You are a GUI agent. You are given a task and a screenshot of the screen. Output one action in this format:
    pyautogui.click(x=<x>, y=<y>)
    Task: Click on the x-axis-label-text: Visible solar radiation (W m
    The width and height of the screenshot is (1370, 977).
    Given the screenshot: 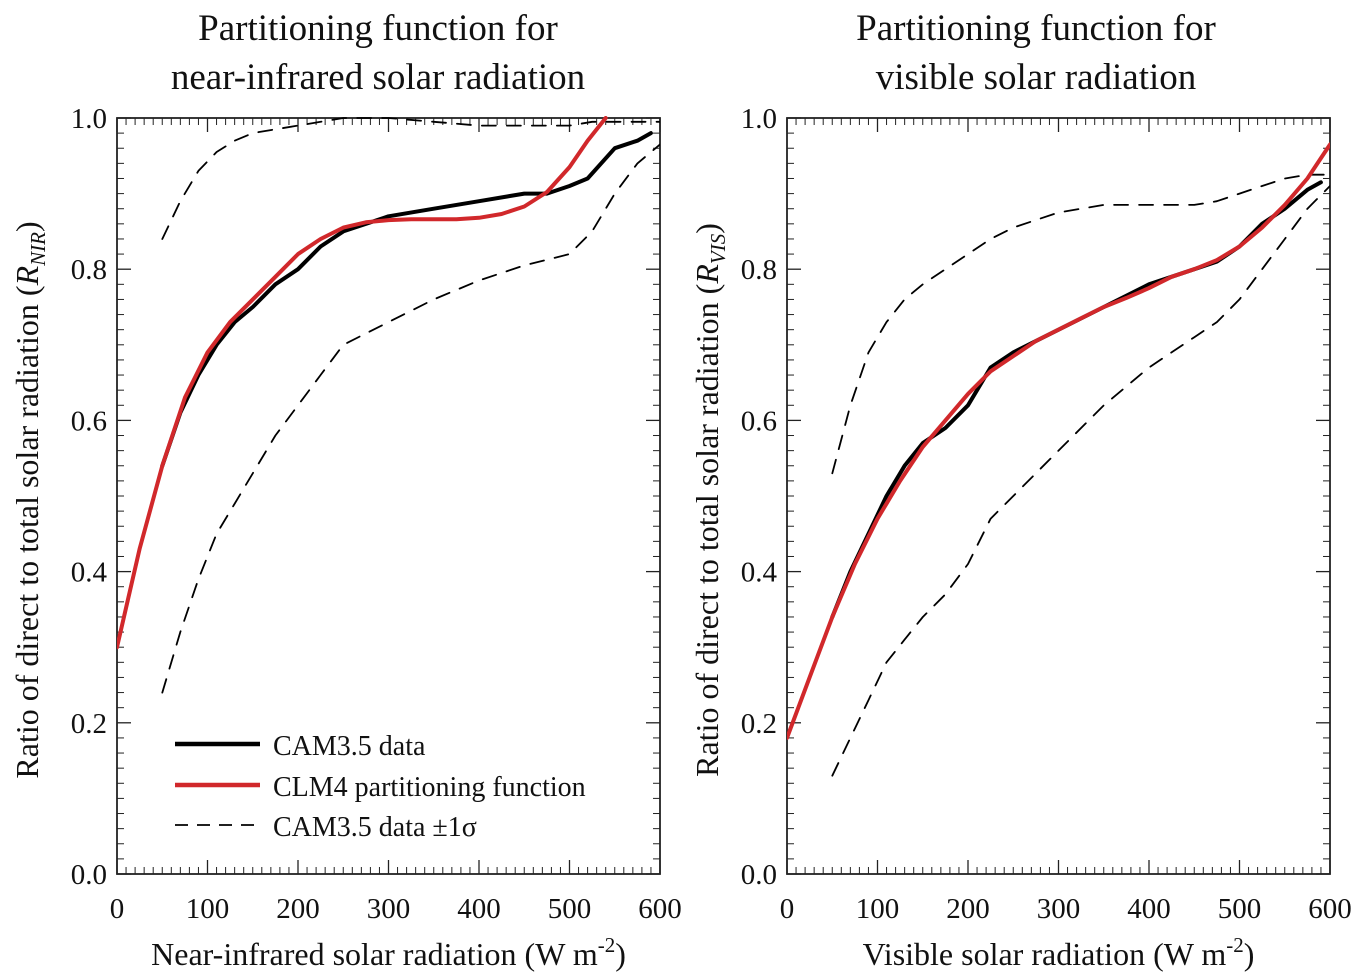 What is the action you would take?
    pyautogui.click(x=1045, y=954)
    